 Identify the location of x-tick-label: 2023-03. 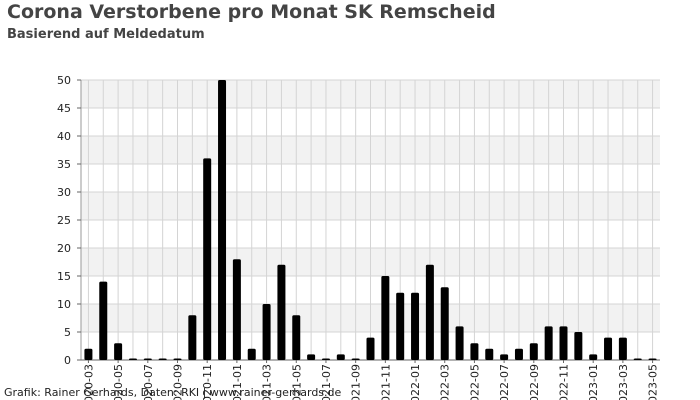
(623, 382).